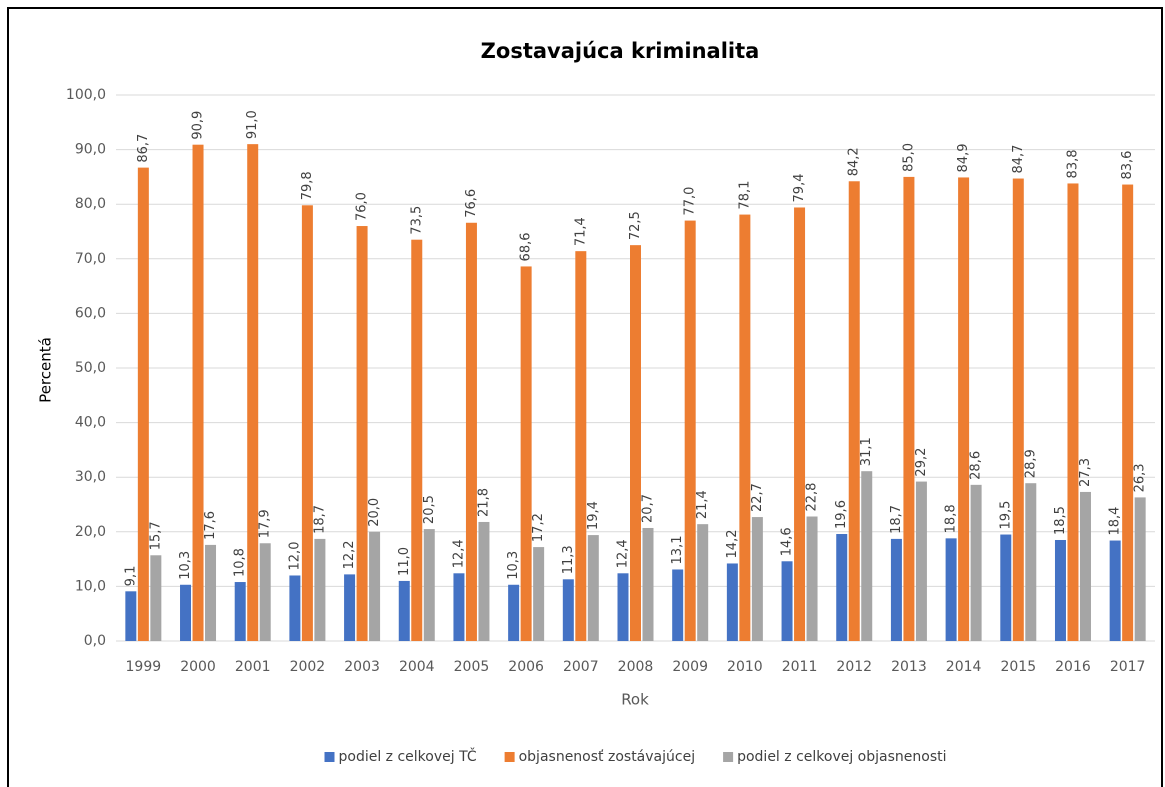  Describe the element at coordinates (90, 204) in the screenshot. I see `y-tick-label: 80,0` at that location.